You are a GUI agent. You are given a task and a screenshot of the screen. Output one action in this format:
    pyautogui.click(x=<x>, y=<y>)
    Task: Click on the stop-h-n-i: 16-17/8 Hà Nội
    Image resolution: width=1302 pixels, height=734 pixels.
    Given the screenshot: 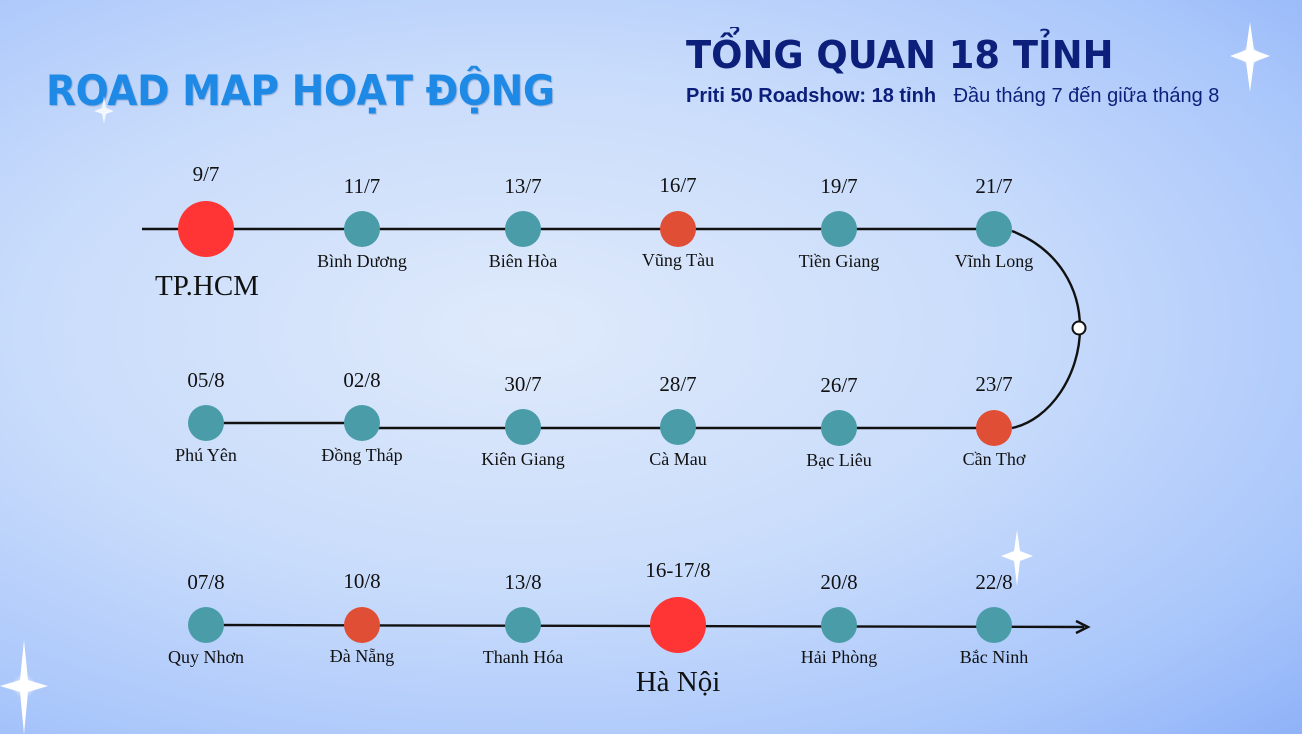 What is the action you would take?
    pyautogui.click(x=678, y=628)
    